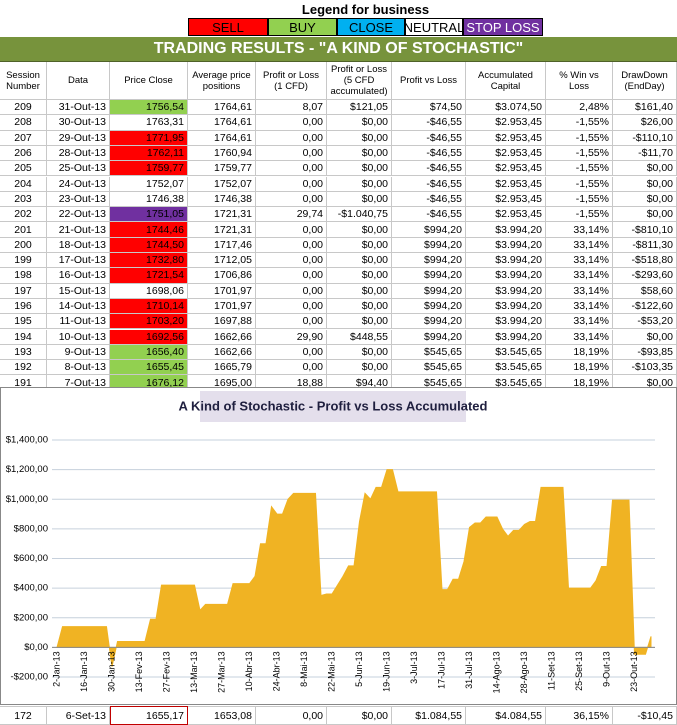  What do you see at coordinates (78, 715) in the screenshot?
I see `footer-cell: 6-Set-13` at bounding box center [78, 715].